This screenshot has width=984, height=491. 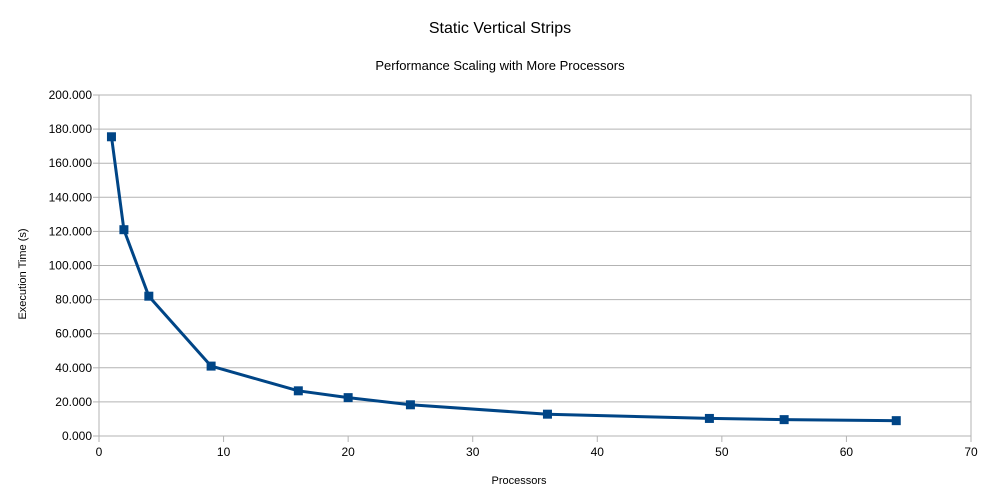 What do you see at coordinates (500, 65) in the screenshot?
I see `chart-subtitle: Performance Scaling with More Processors` at bounding box center [500, 65].